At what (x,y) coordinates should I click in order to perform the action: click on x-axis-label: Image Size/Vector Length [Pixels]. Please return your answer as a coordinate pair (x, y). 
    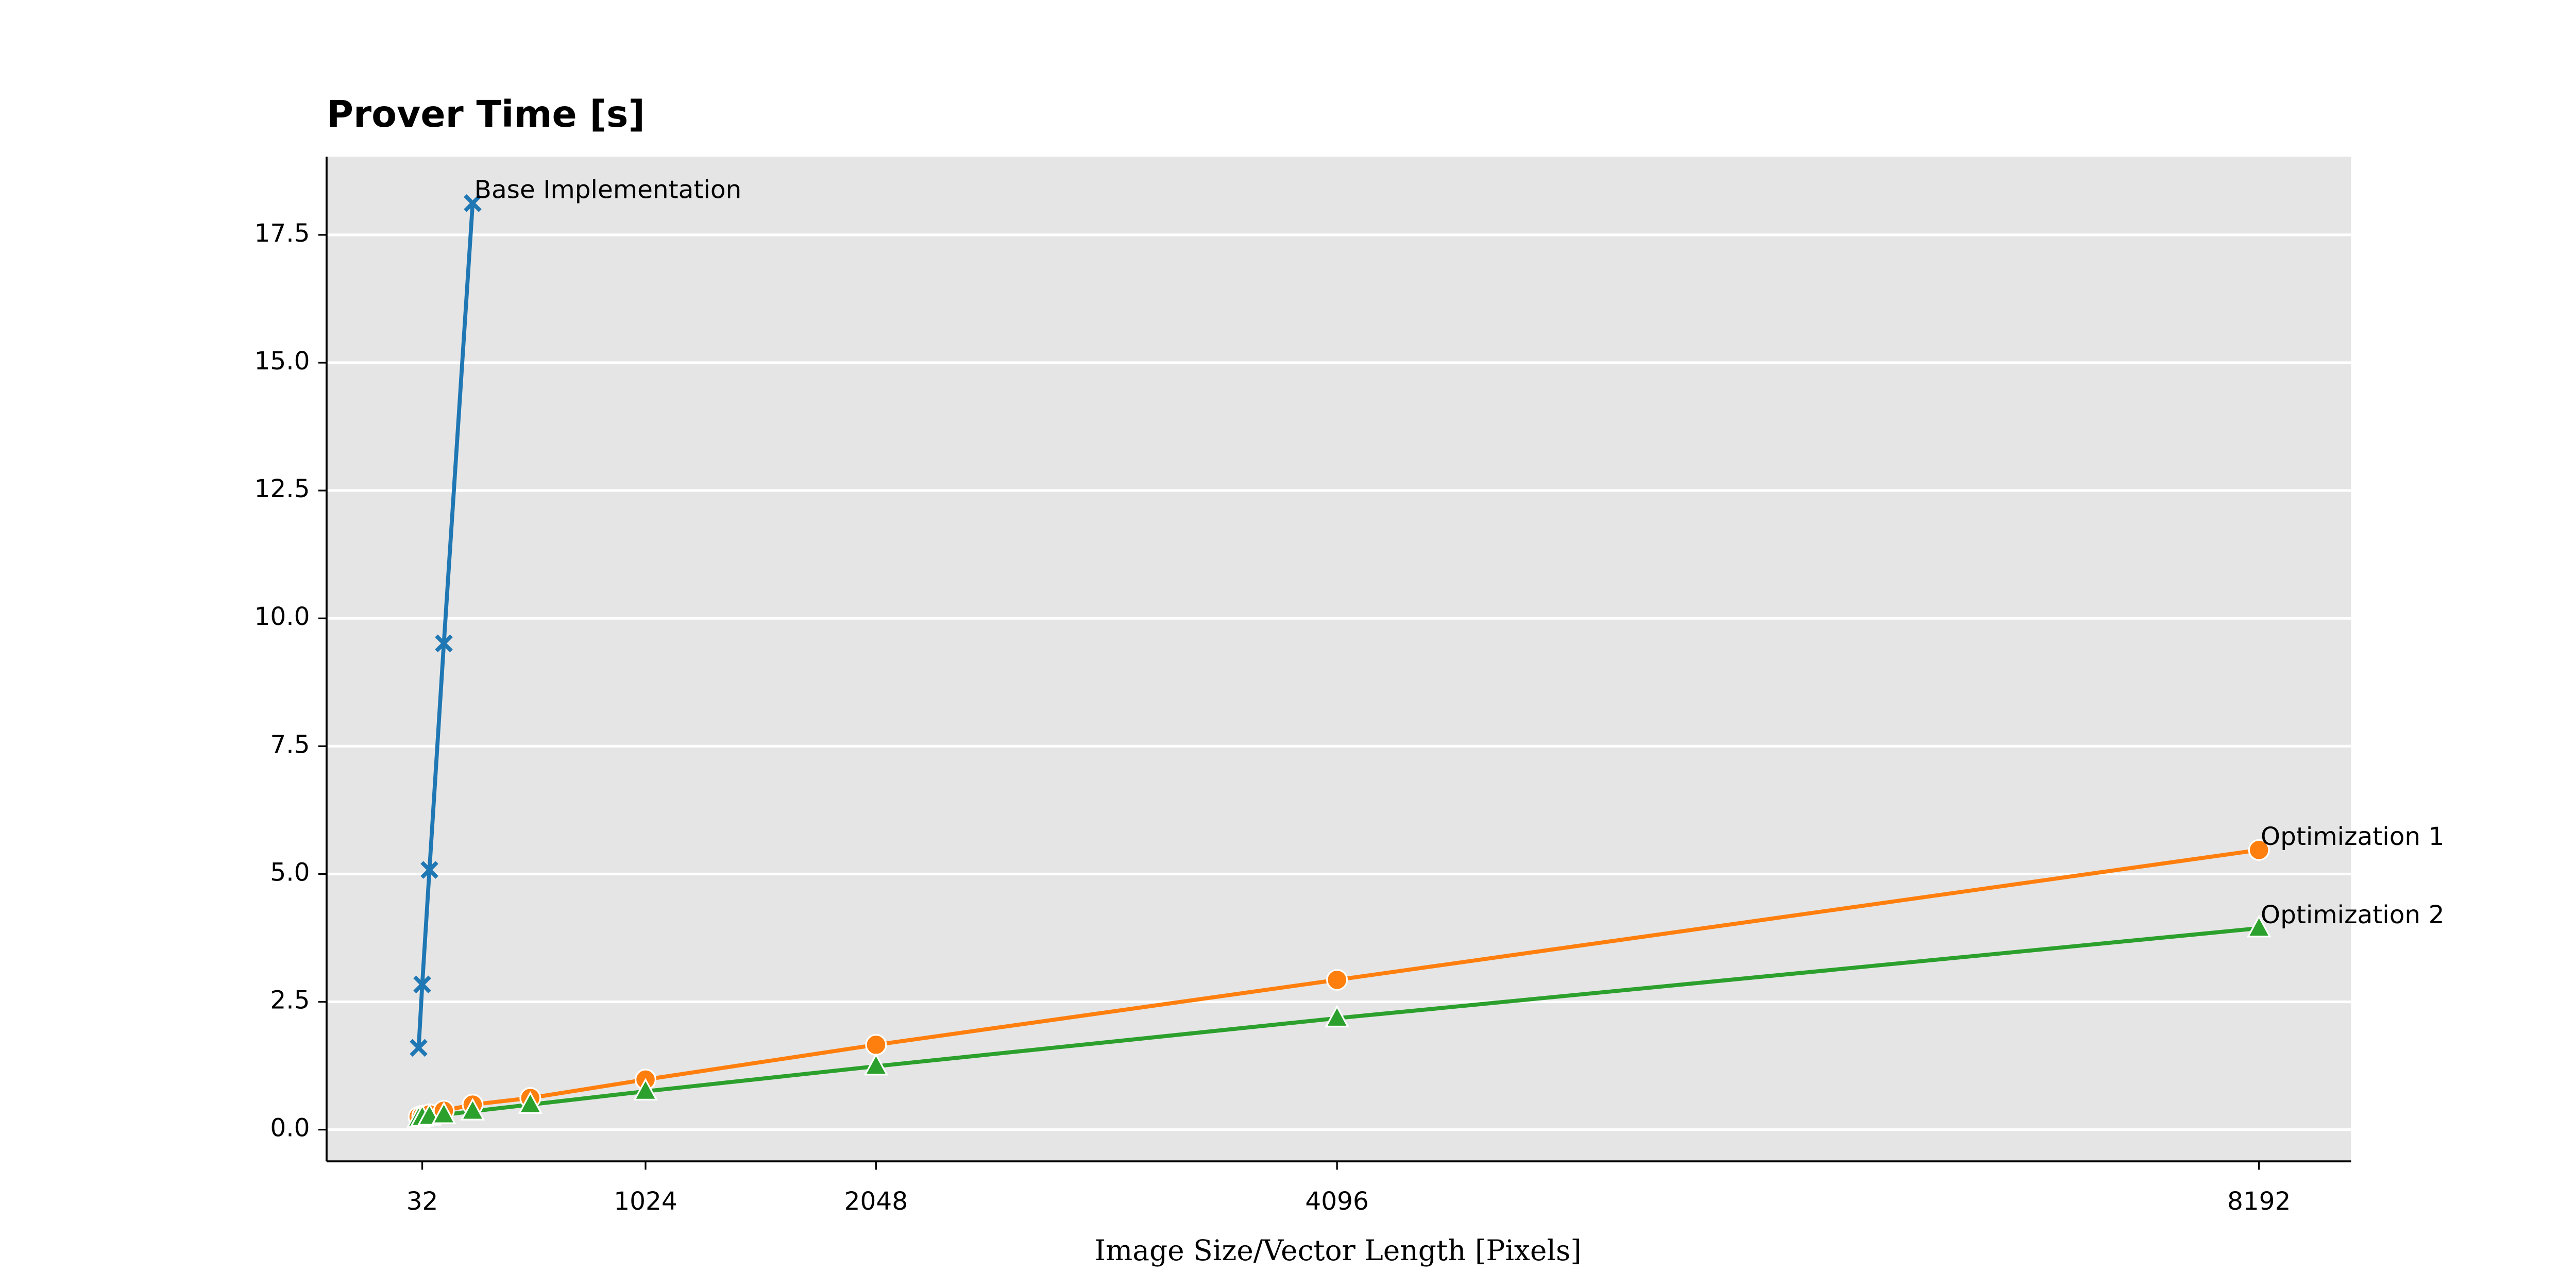
    Looking at the image, I should click on (1337, 1250).